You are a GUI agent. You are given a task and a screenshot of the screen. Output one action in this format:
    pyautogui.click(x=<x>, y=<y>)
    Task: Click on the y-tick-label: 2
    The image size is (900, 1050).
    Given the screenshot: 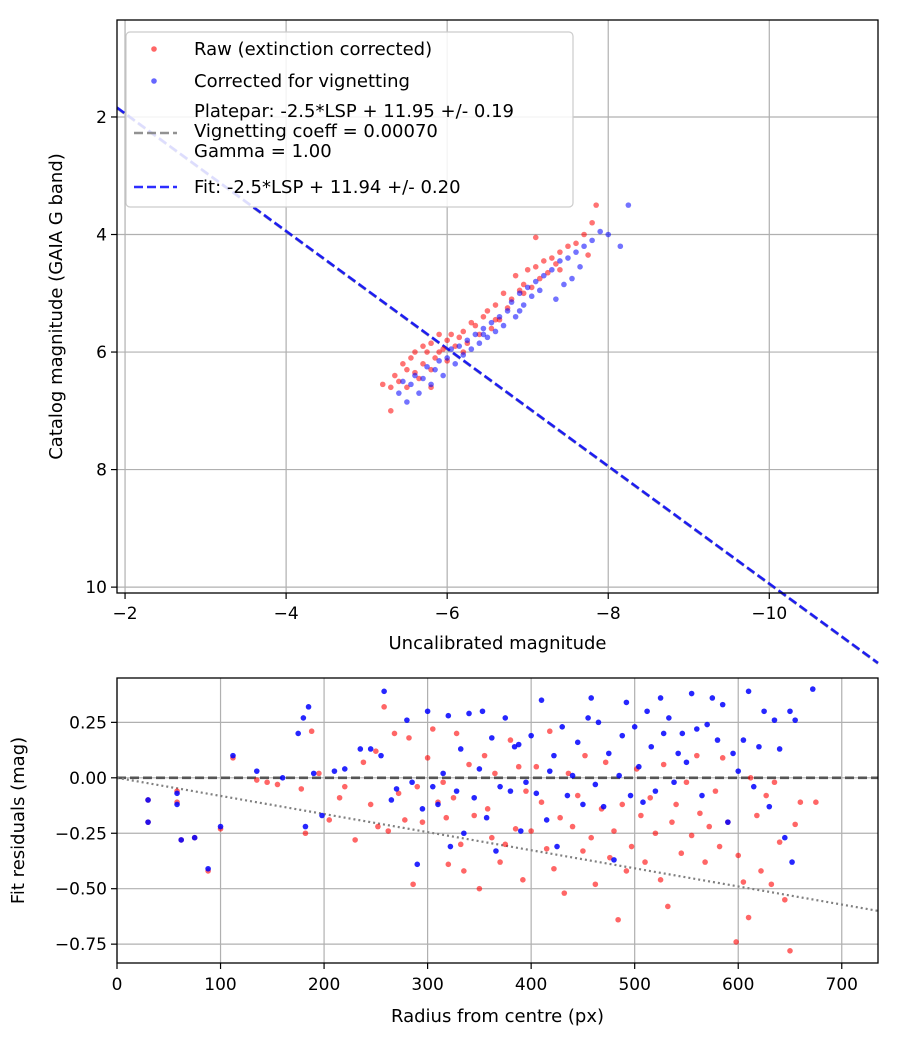 What is the action you would take?
    pyautogui.click(x=101, y=118)
    